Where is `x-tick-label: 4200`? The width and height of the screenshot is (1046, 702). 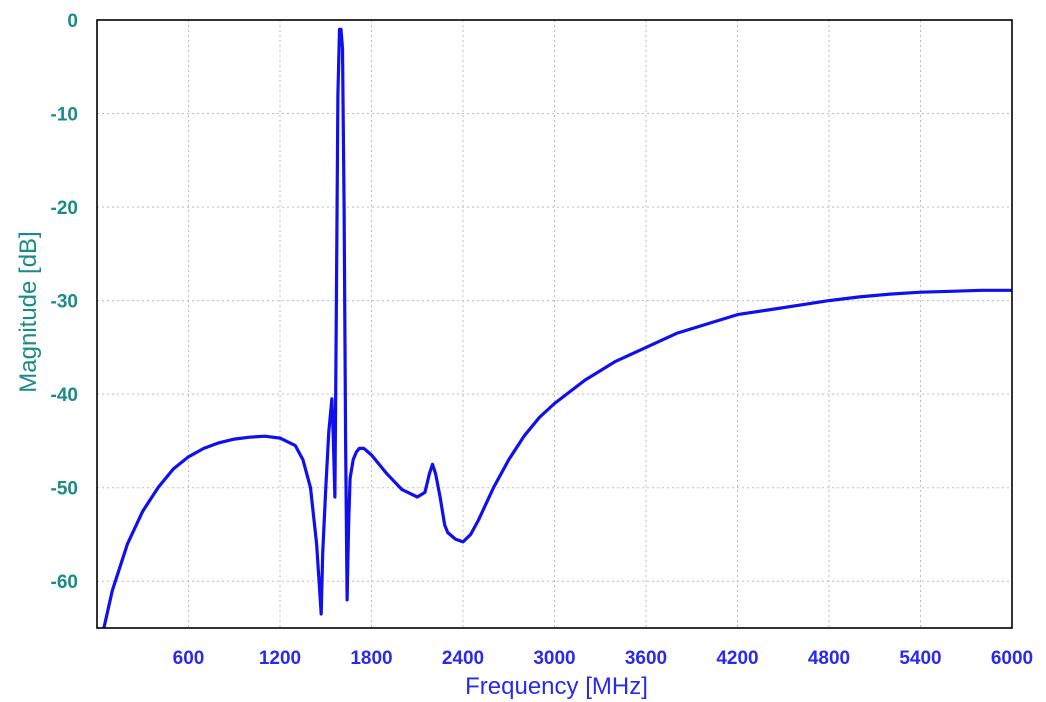
x-tick-label: 4200 is located at coordinates (737, 658).